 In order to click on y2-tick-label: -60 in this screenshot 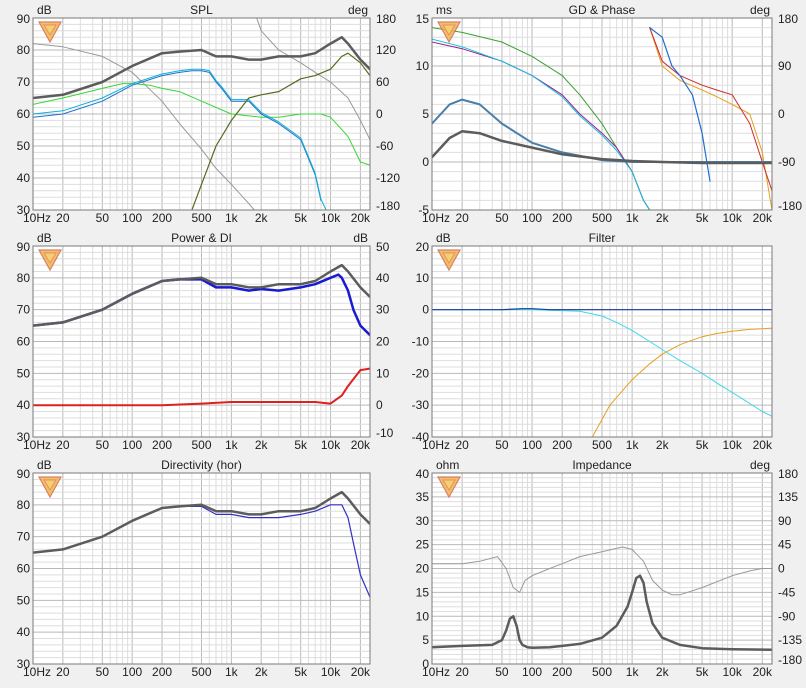, I will do `click(385, 146)`.